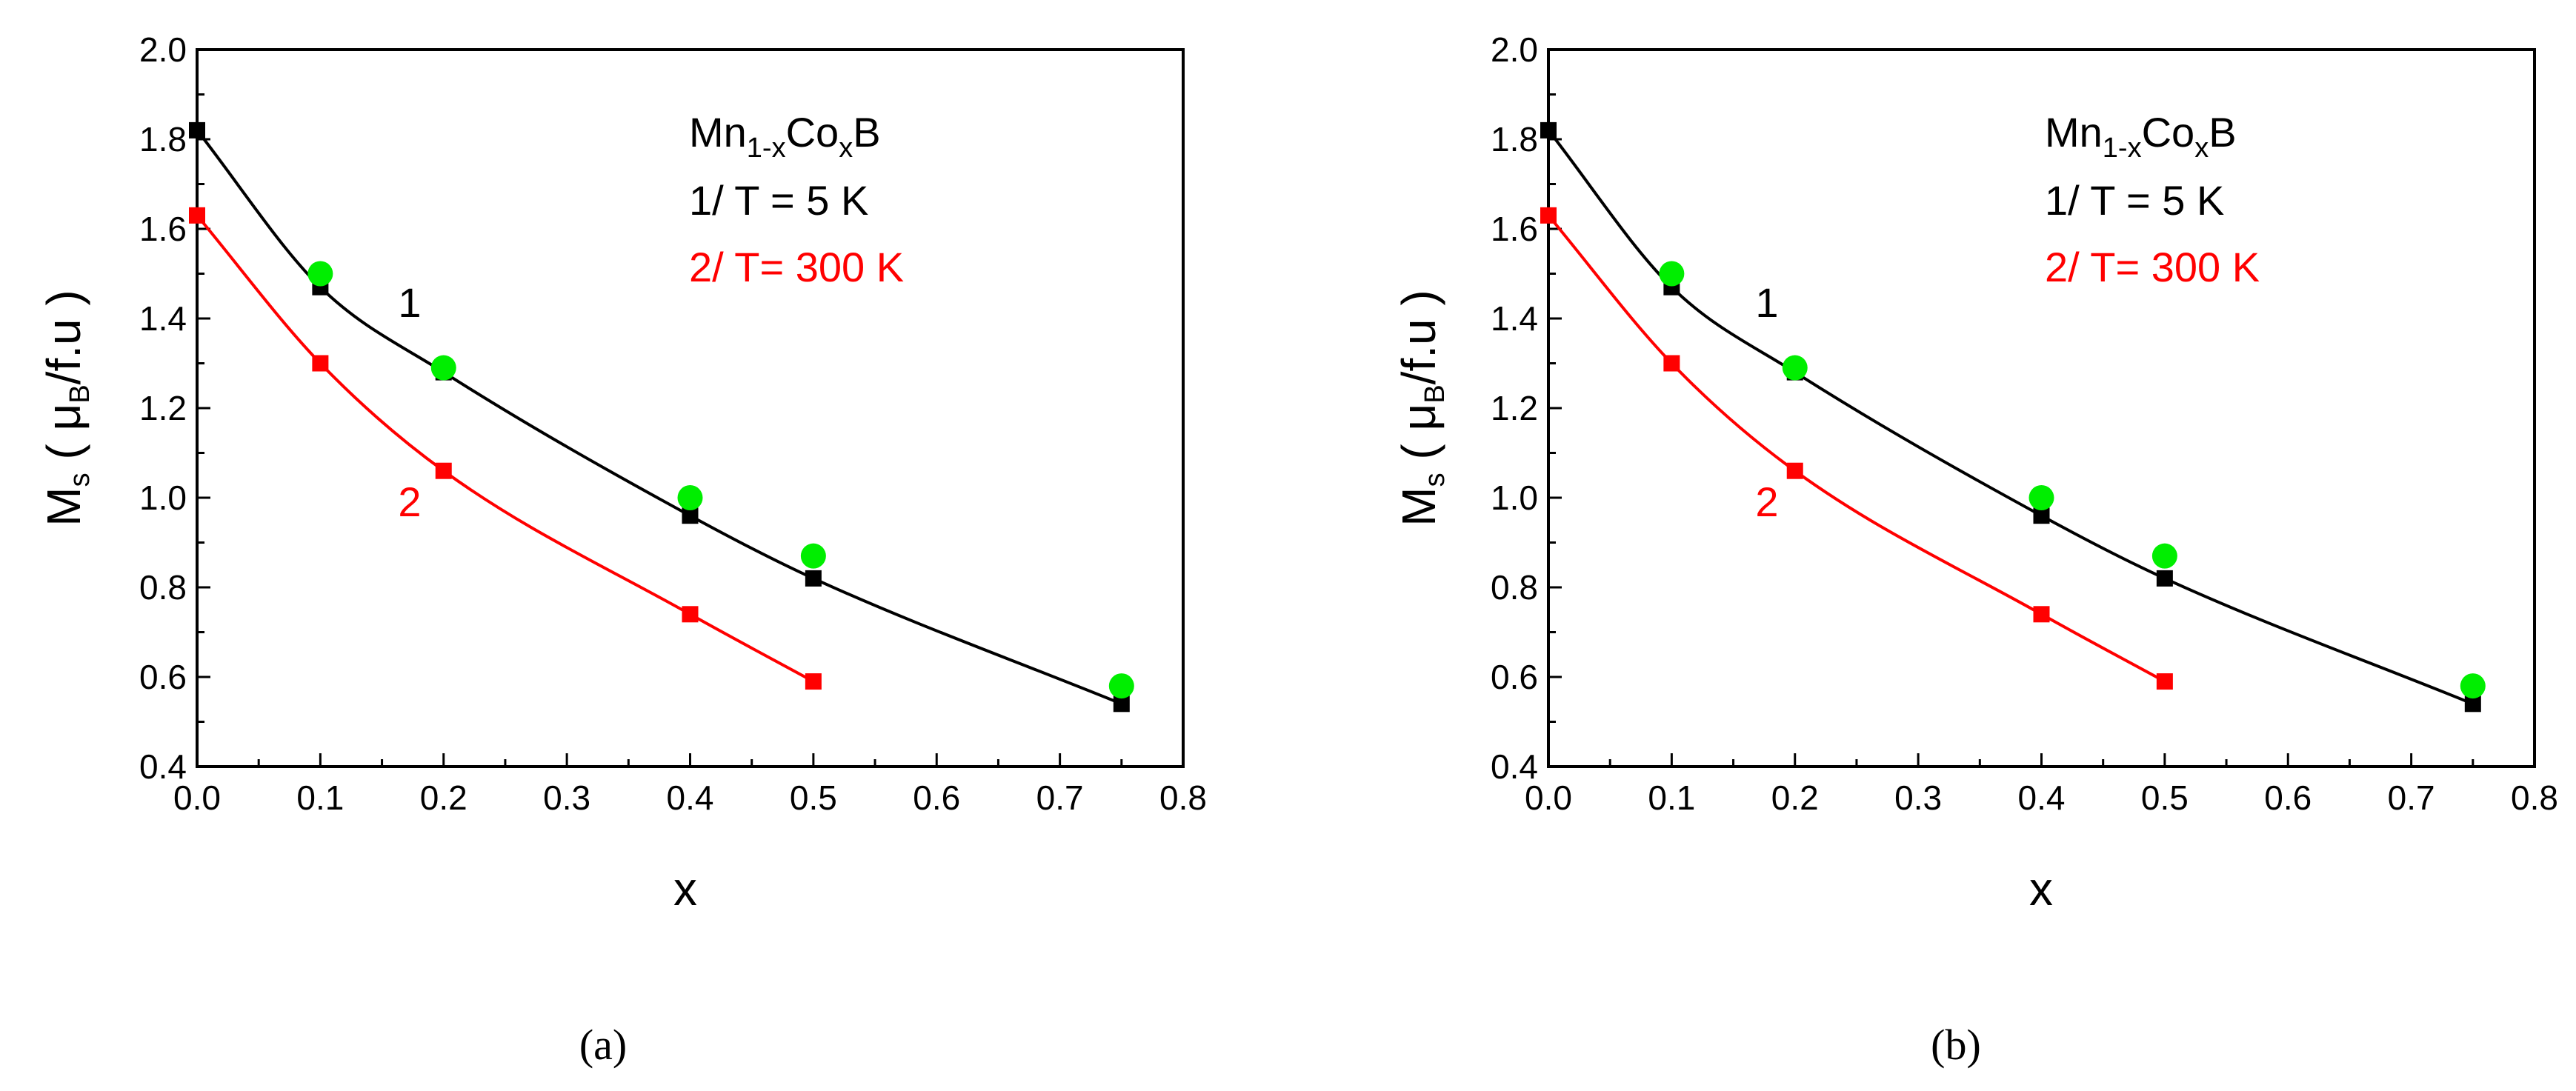 Image resolution: width=2576 pixels, height=1091 pixels. I want to click on y-tick-label: 1.4, so click(1514, 318).